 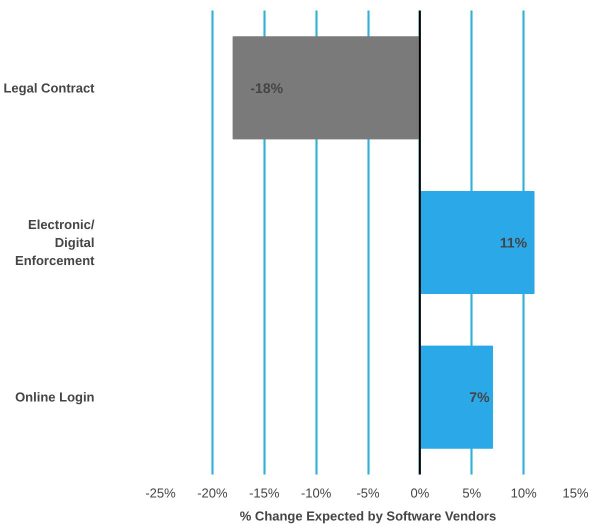 I want to click on x-axis-title: % Change Expected by Software Vendors, so click(x=368, y=516).